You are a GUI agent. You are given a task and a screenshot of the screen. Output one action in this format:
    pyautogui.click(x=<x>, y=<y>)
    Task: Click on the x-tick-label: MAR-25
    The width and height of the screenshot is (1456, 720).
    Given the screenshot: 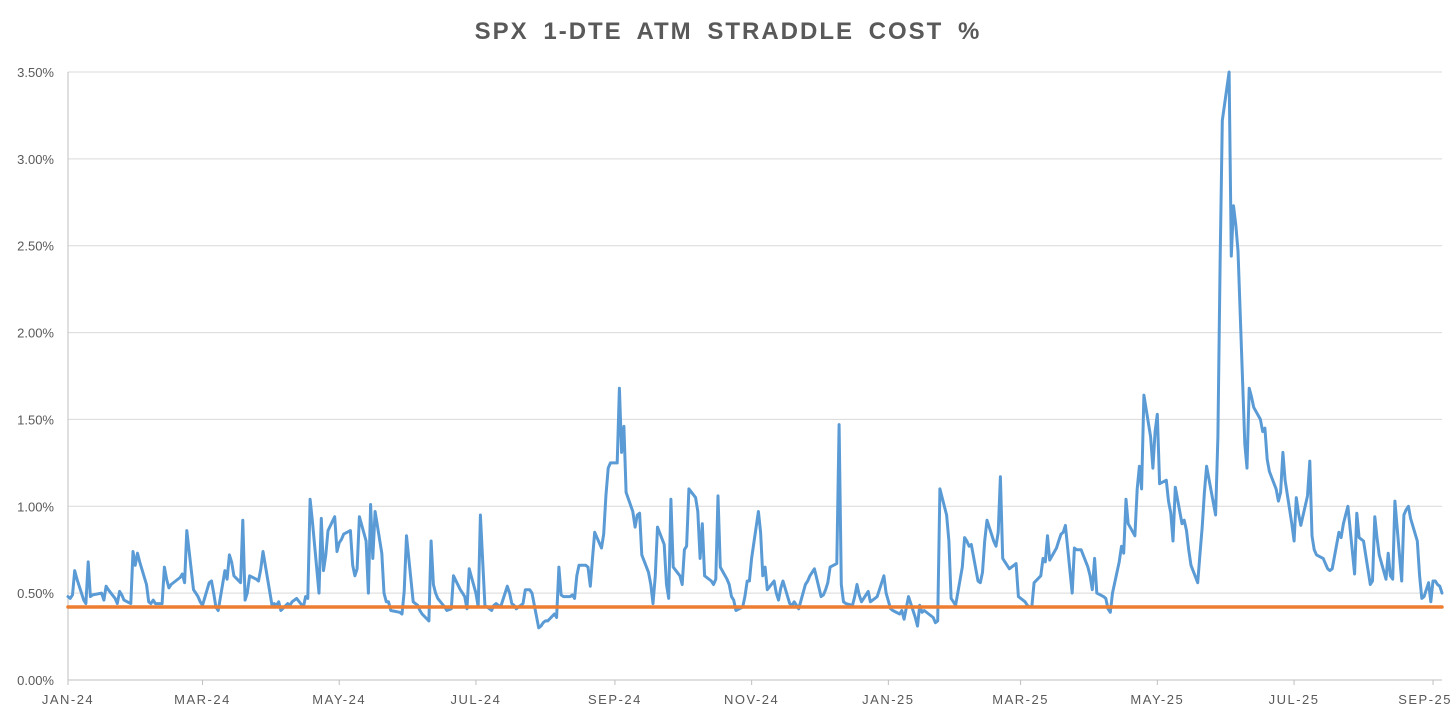 What is the action you would take?
    pyautogui.click(x=1020, y=699)
    